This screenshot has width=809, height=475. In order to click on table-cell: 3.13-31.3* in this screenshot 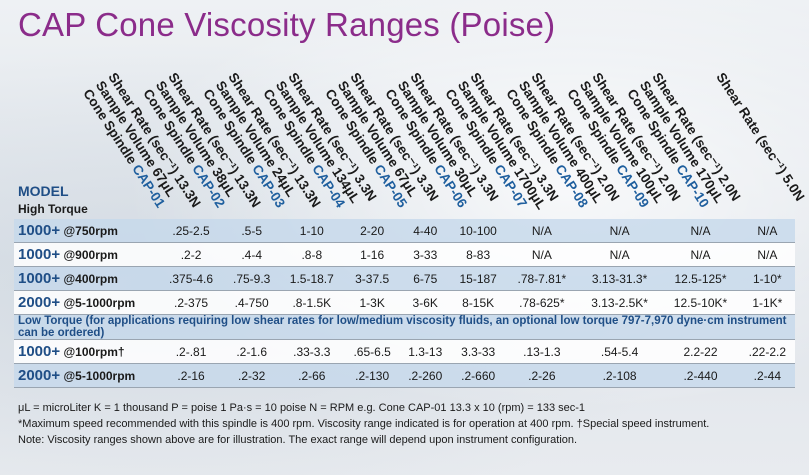, I will do `click(619, 278)`.